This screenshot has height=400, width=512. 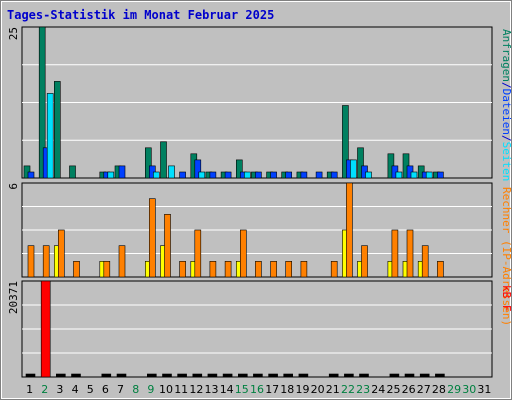 What do you see at coordinates (257, 389) in the screenshot?
I see `x-axis-day-label: 16` at bounding box center [257, 389].